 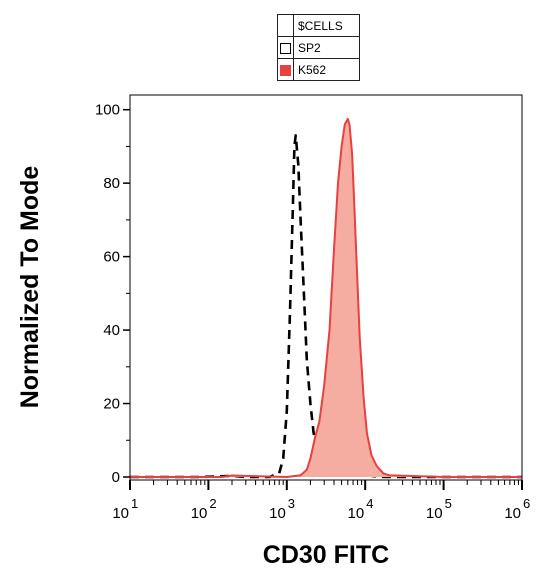 I want to click on legend-item-sp2: SP2, so click(x=318, y=47).